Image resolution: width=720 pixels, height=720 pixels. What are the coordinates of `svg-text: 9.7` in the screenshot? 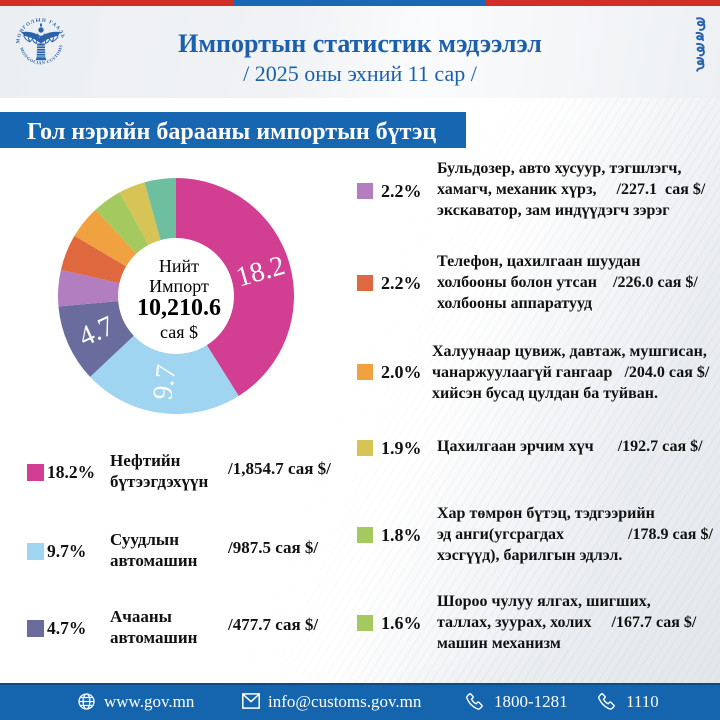 It's located at (164, 382).